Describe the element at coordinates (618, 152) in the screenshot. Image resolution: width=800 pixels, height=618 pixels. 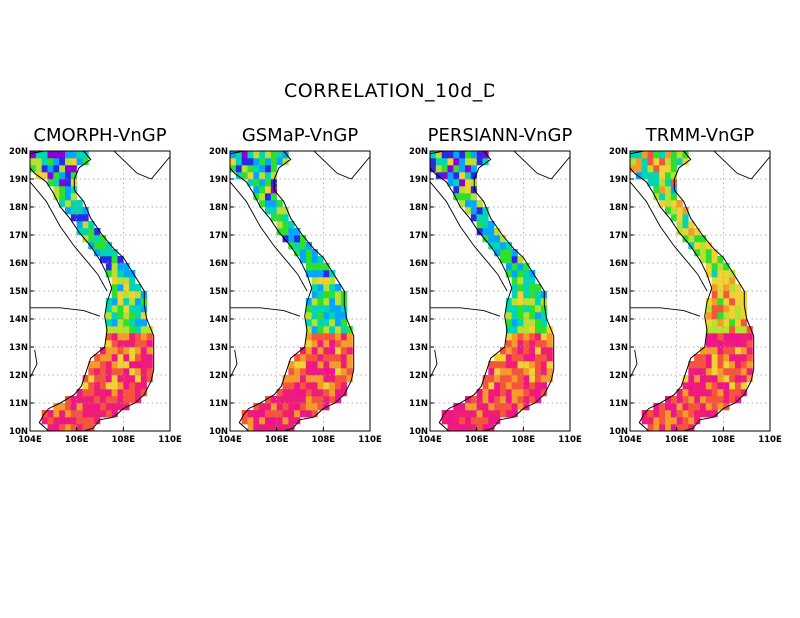
I see `lat-label: 20N` at that location.